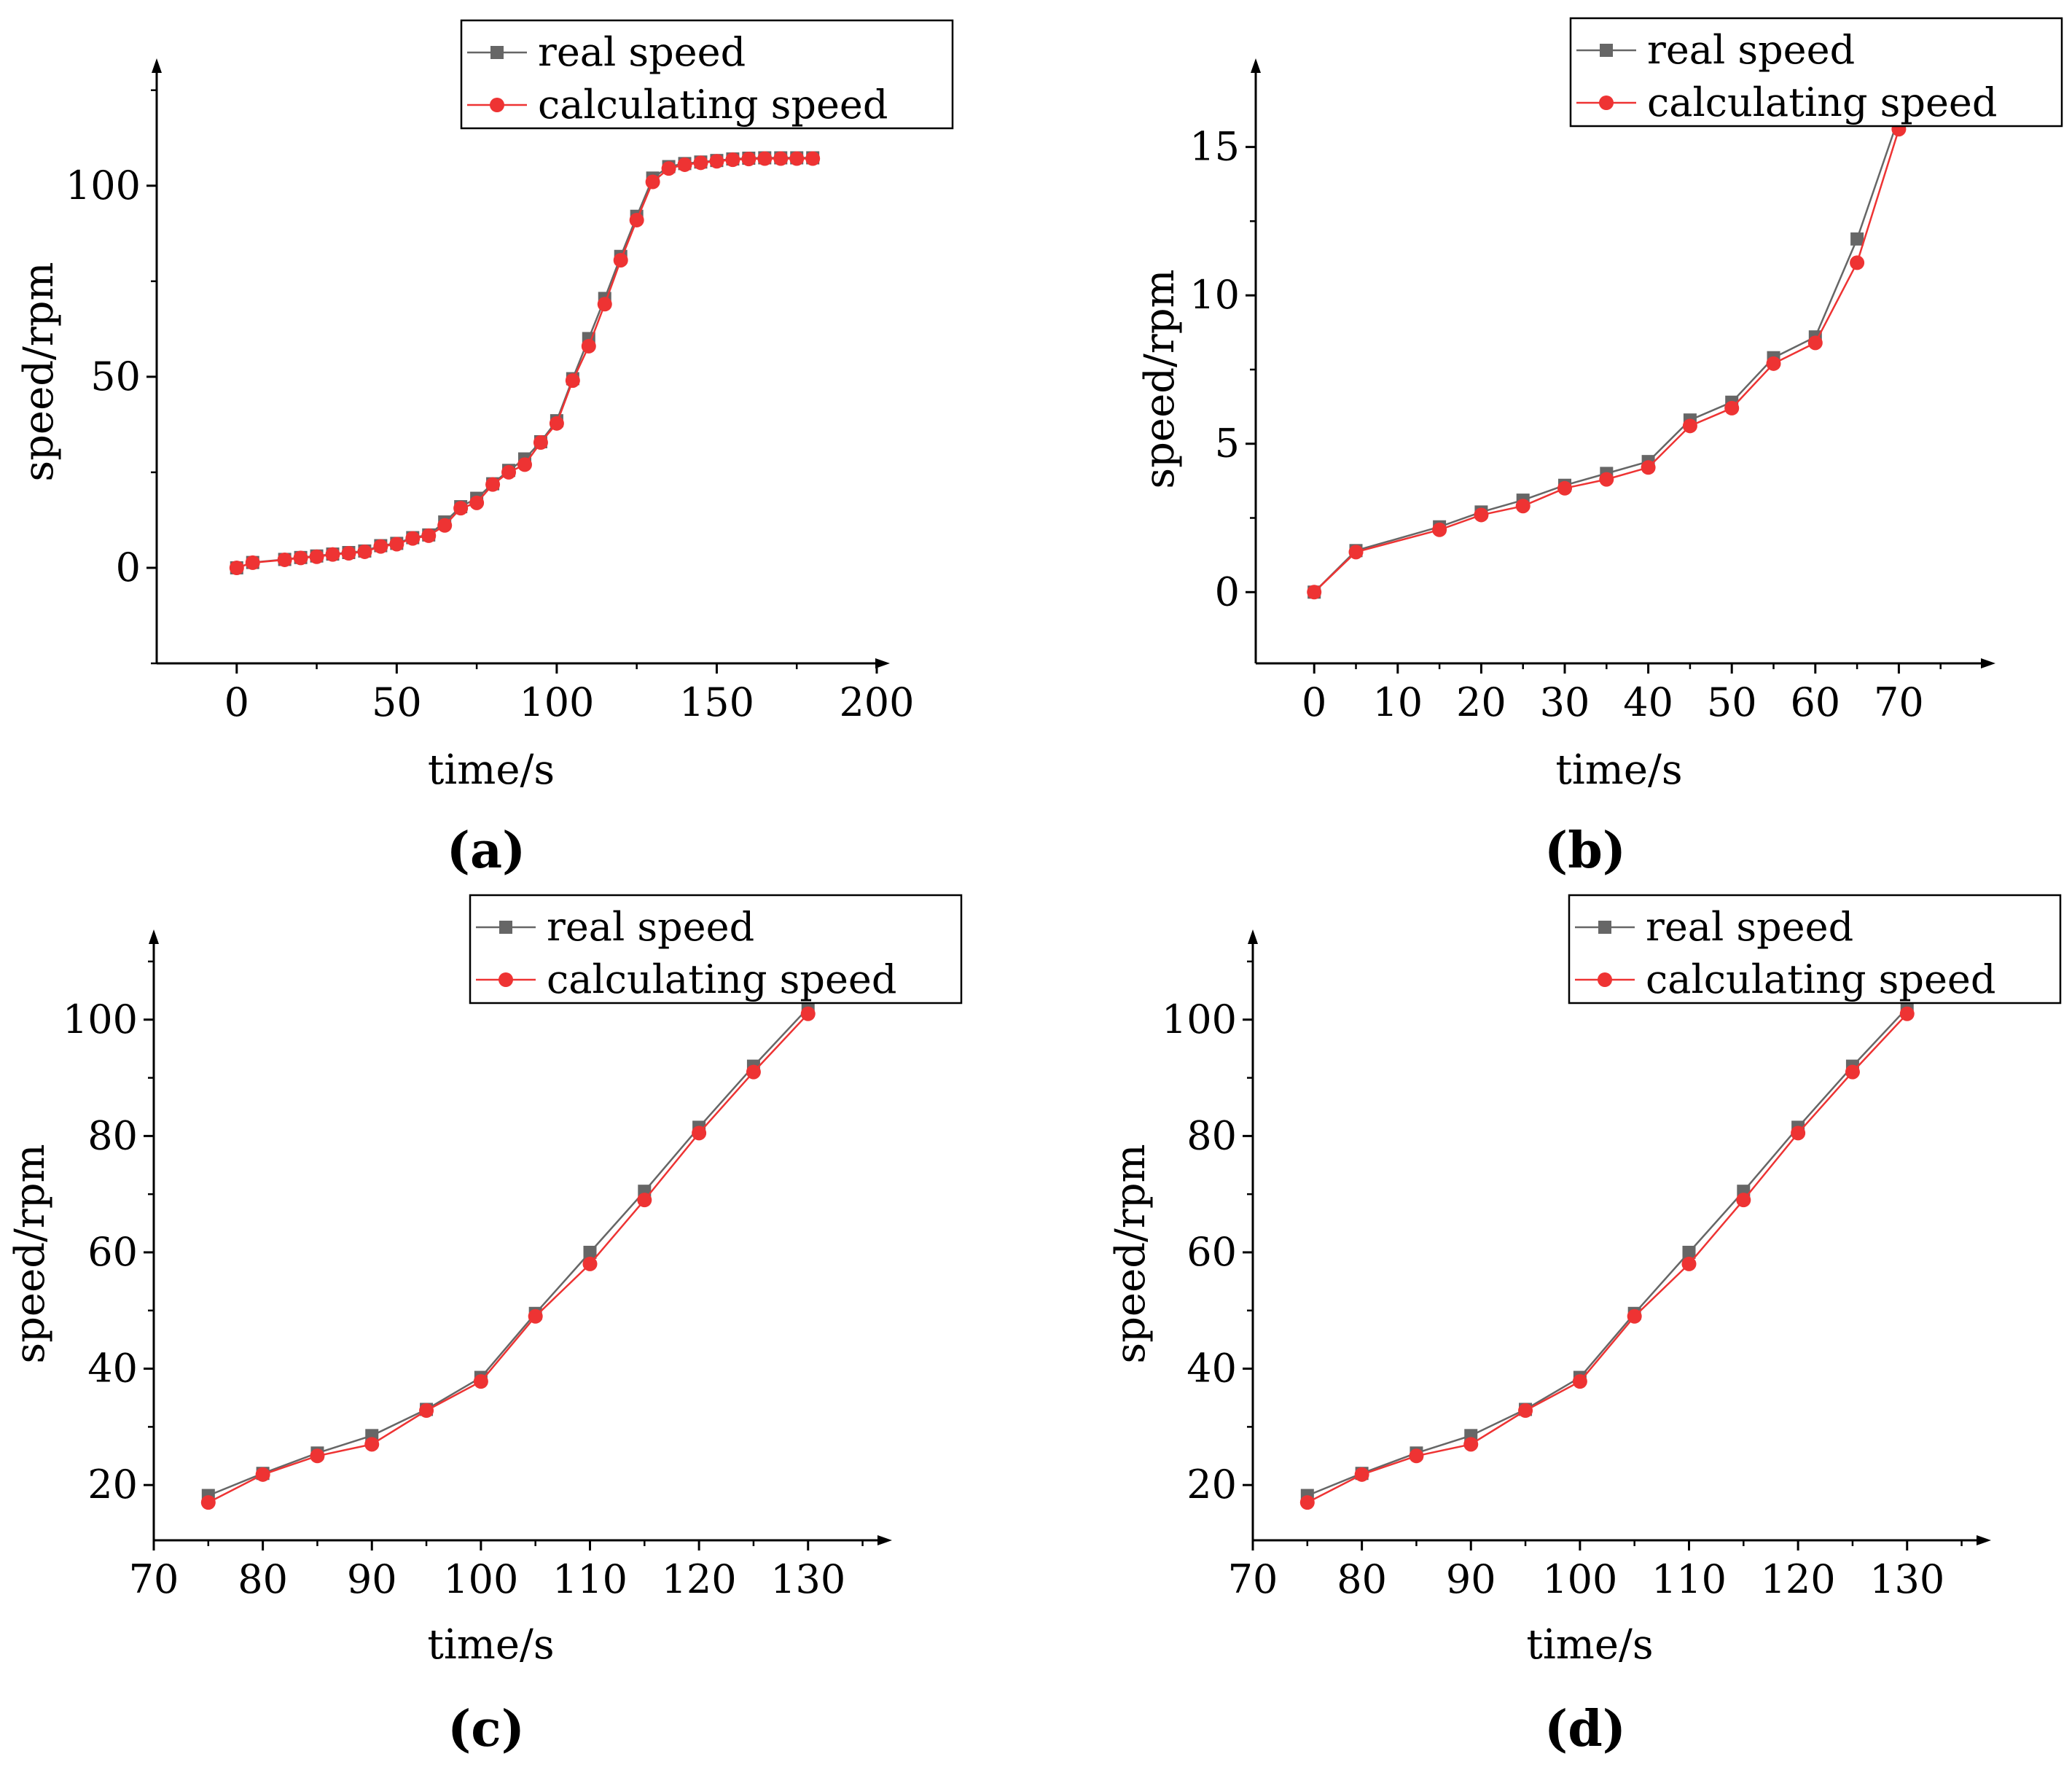 The width and height of the screenshot is (2072, 1767). What do you see at coordinates (1604, 928) in the screenshot?
I see `legend-marker-real-speed` at bounding box center [1604, 928].